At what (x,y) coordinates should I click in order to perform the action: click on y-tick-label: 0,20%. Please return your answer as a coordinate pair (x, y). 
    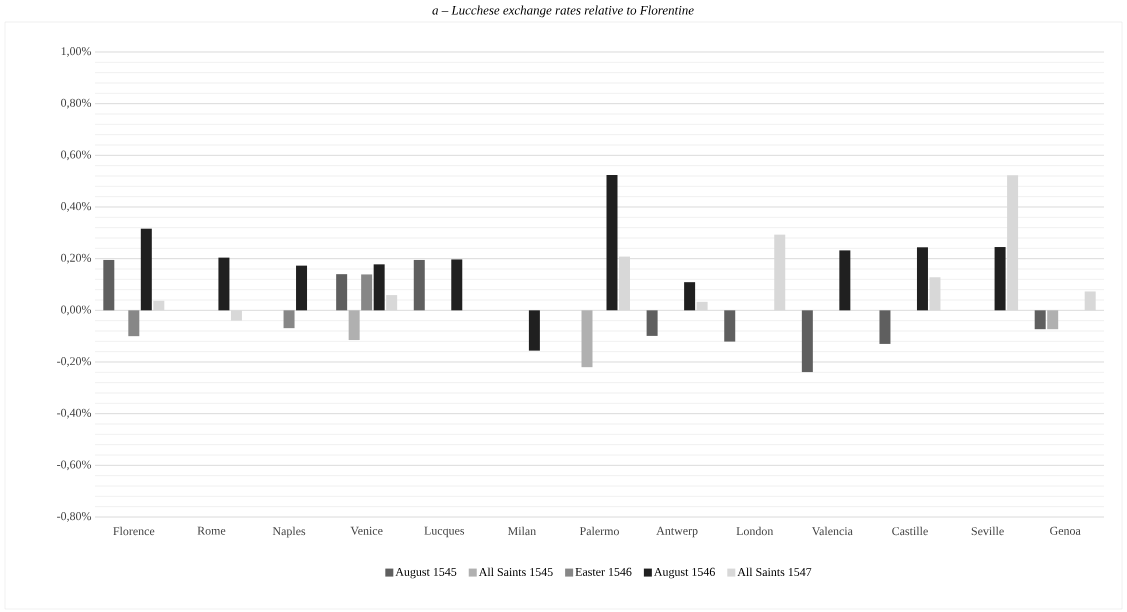
    Looking at the image, I should click on (76, 258).